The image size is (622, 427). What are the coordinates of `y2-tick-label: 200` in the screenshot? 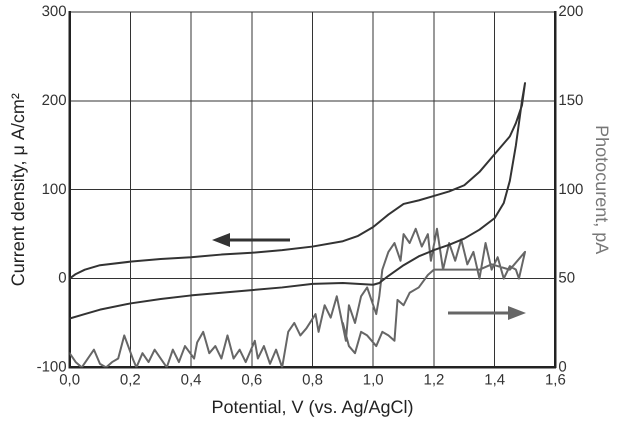 It's located at (571, 11).